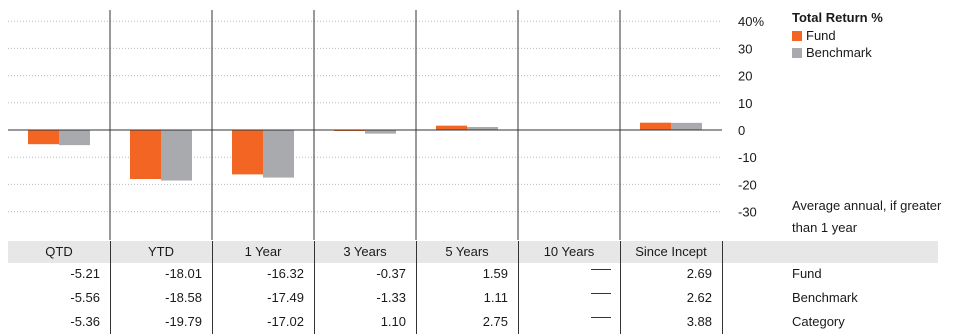 This screenshot has width=965, height=334. I want to click on table-value-cell: 1.59, so click(495, 273).